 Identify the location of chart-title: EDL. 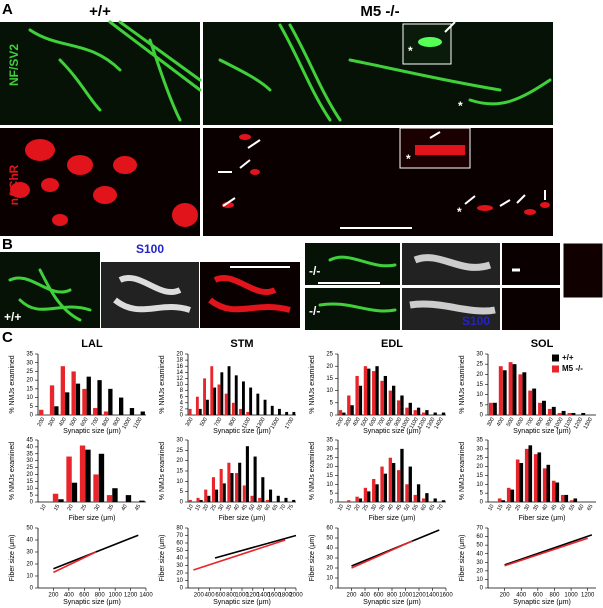
(392, 344).